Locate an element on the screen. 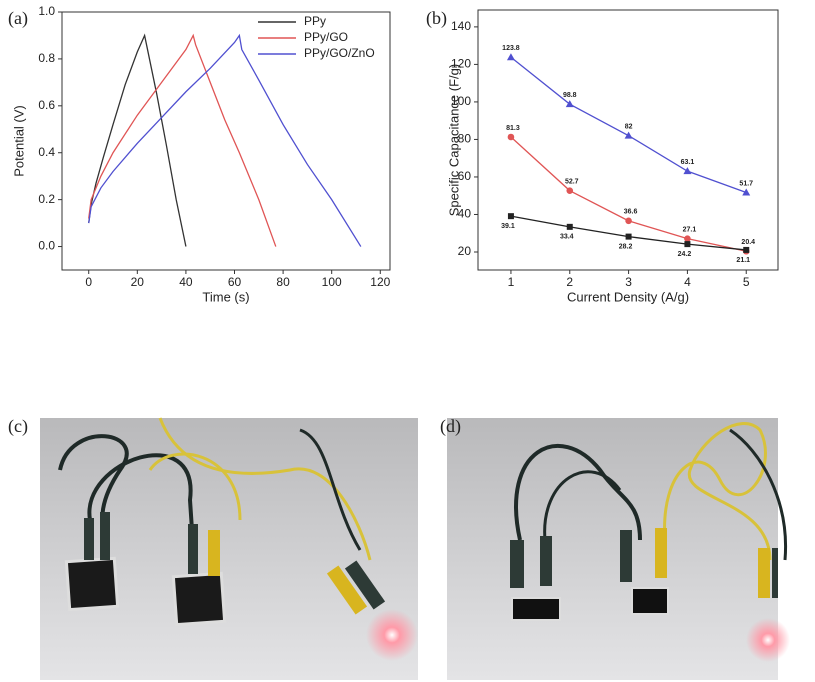 The height and width of the screenshot is (682, 815). y-tick-label: 20 is located at coordinates (465, 251).